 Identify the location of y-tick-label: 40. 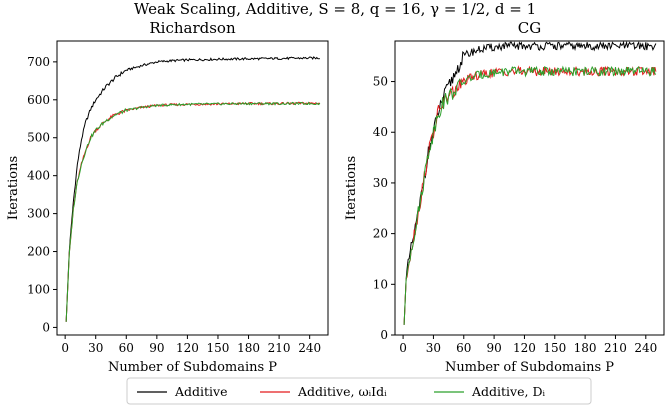
(380, 132).